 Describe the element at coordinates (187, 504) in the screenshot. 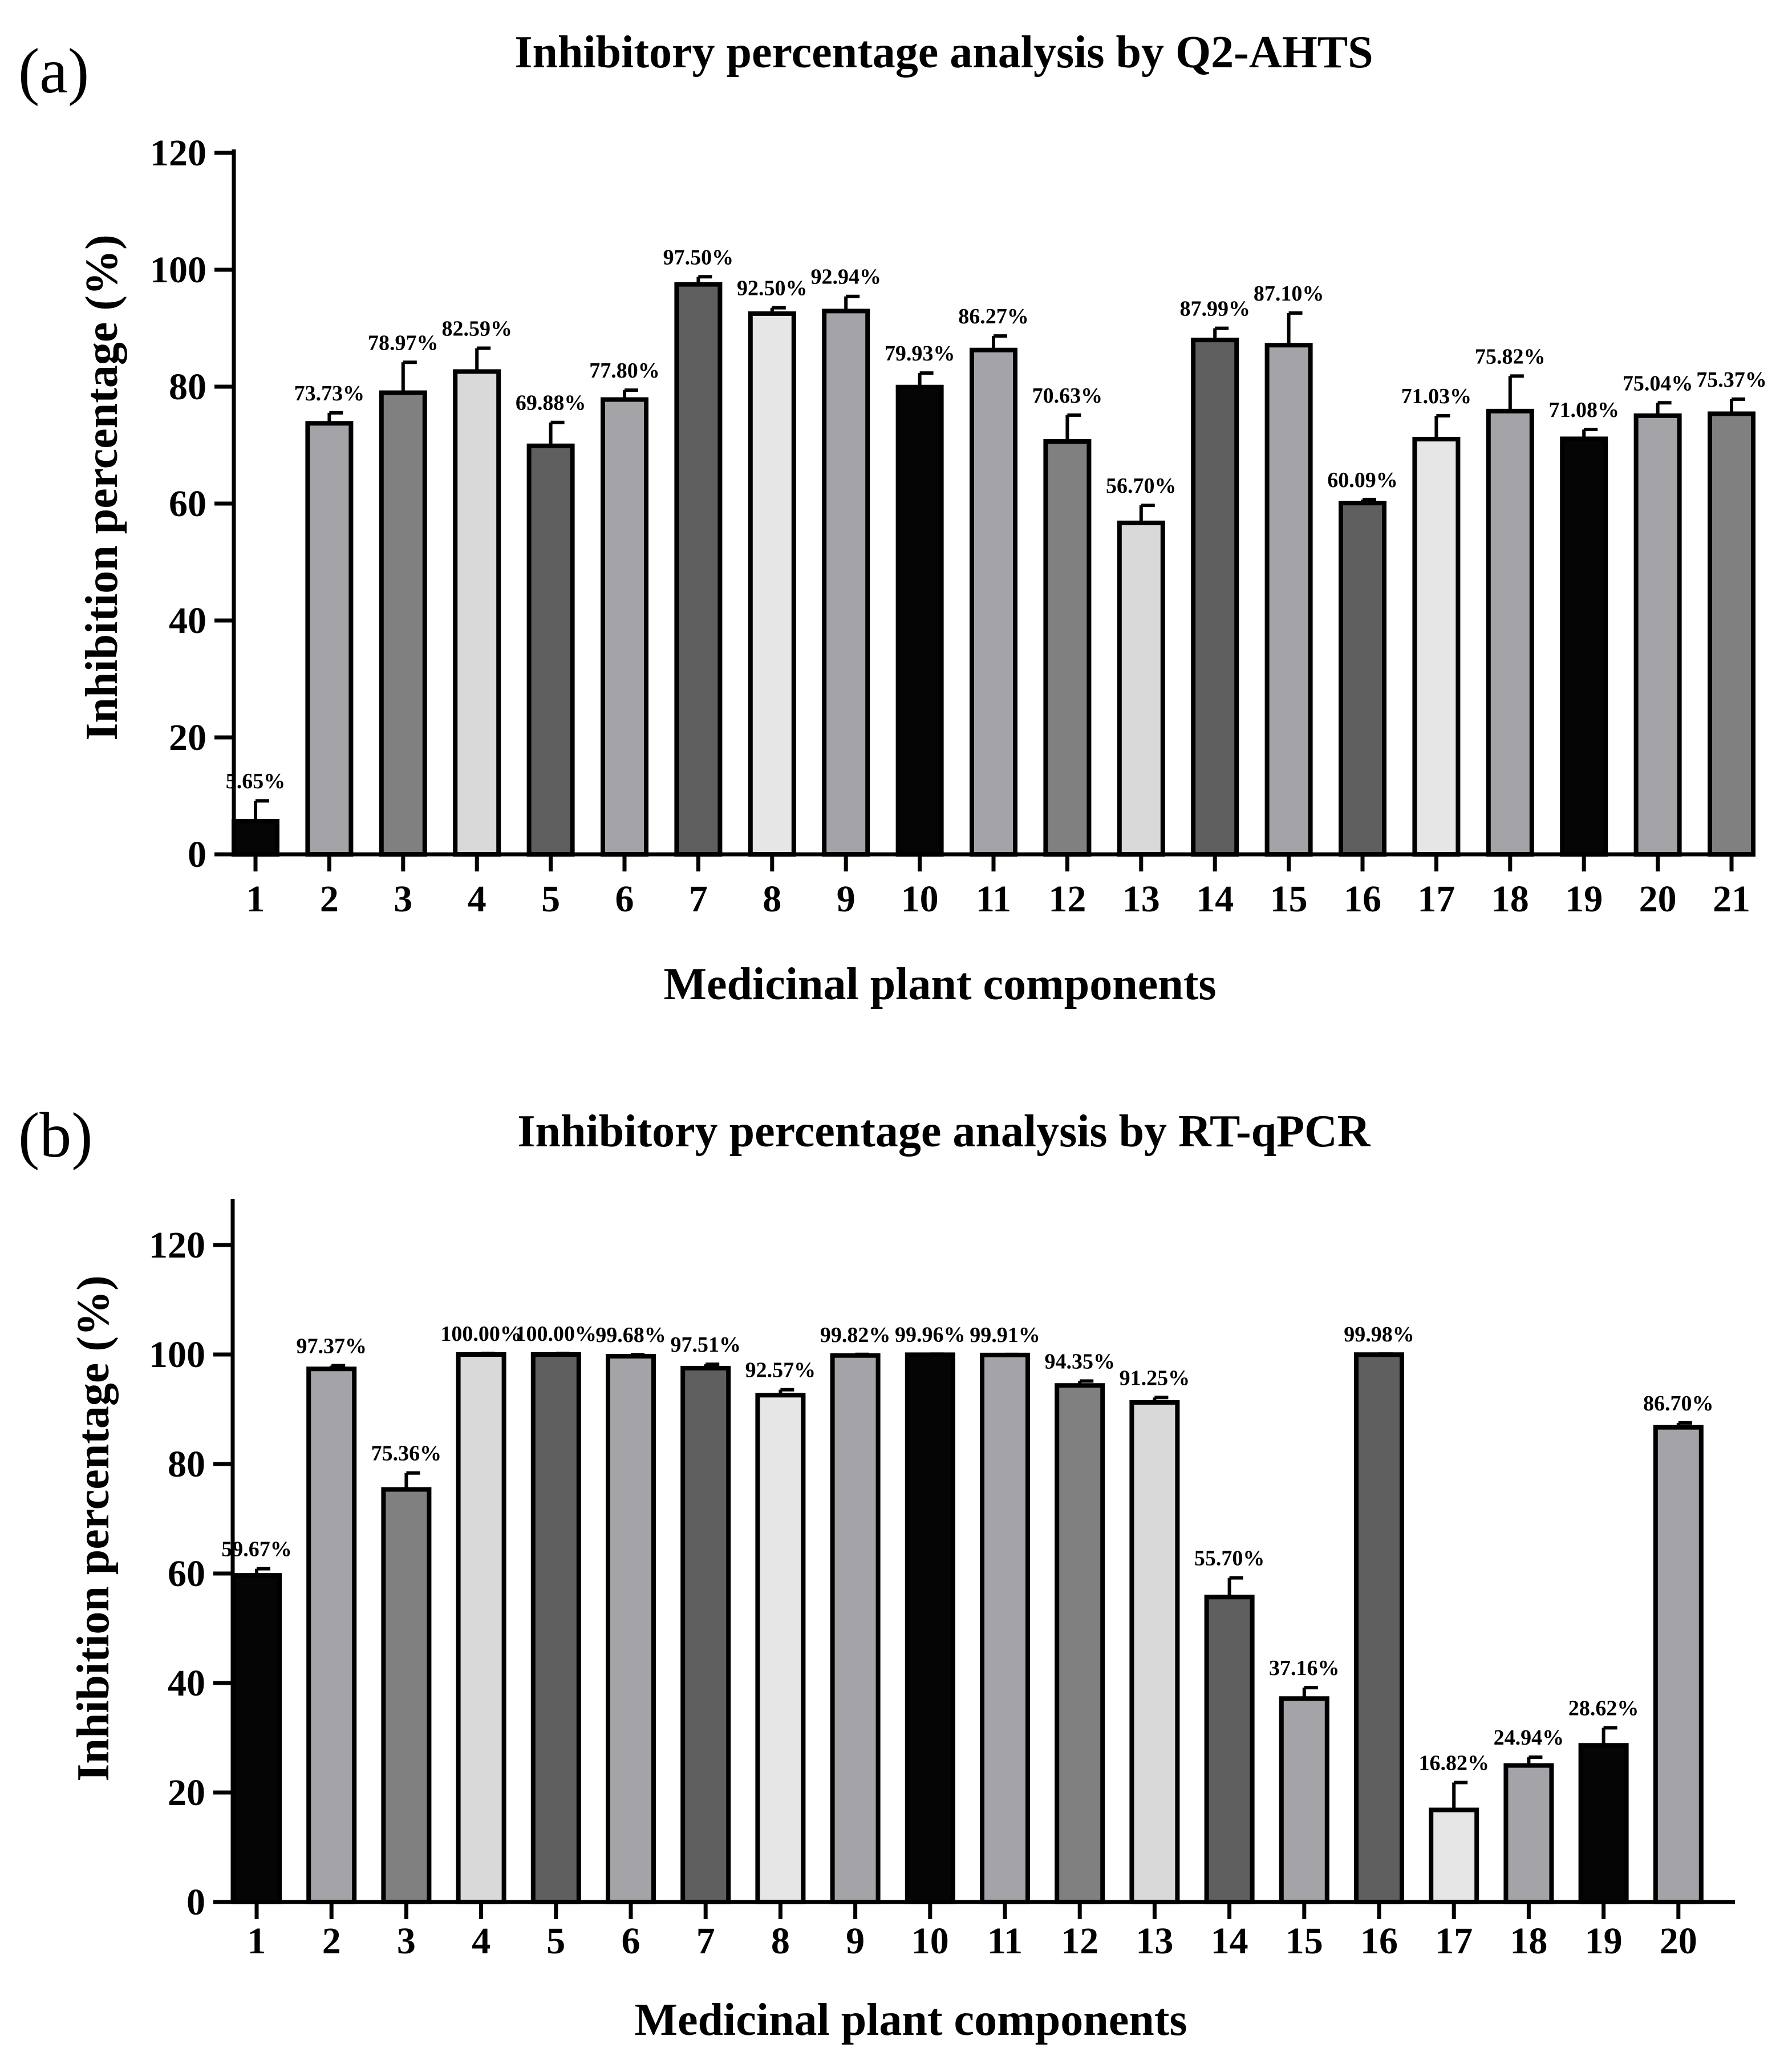

I see `chart-a-y-tick-label: 60` at that location.